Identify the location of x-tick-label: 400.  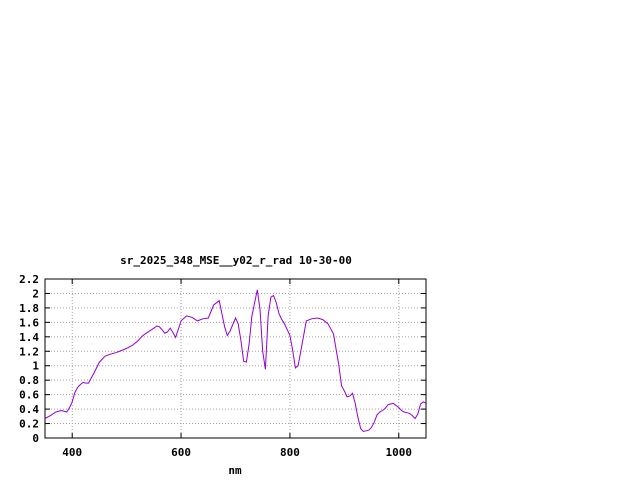
(72, 452).